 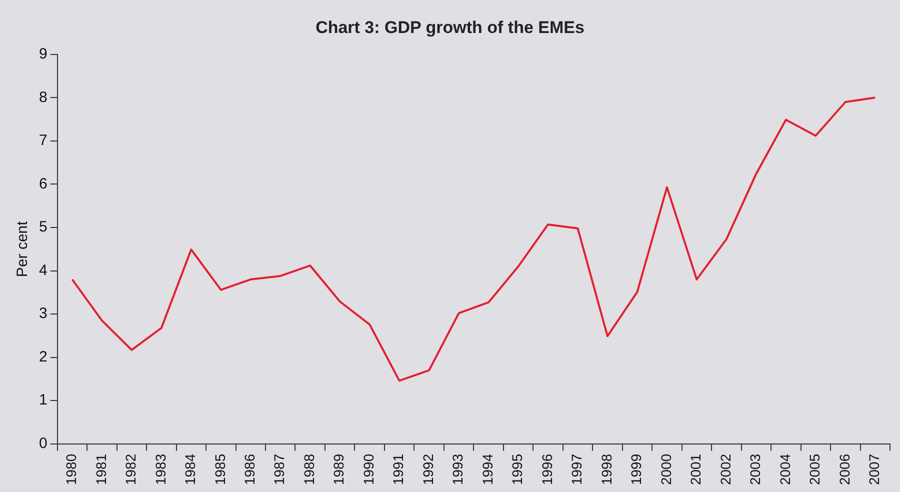 I want to click on y-tick-label: 6, so click(x=43, y=183).